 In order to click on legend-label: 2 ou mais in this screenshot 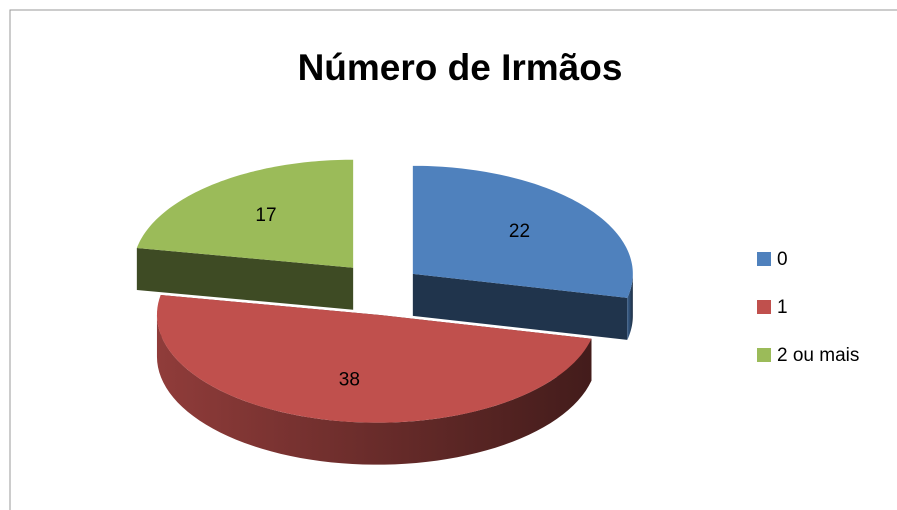, I will do `click(818, 355)`.